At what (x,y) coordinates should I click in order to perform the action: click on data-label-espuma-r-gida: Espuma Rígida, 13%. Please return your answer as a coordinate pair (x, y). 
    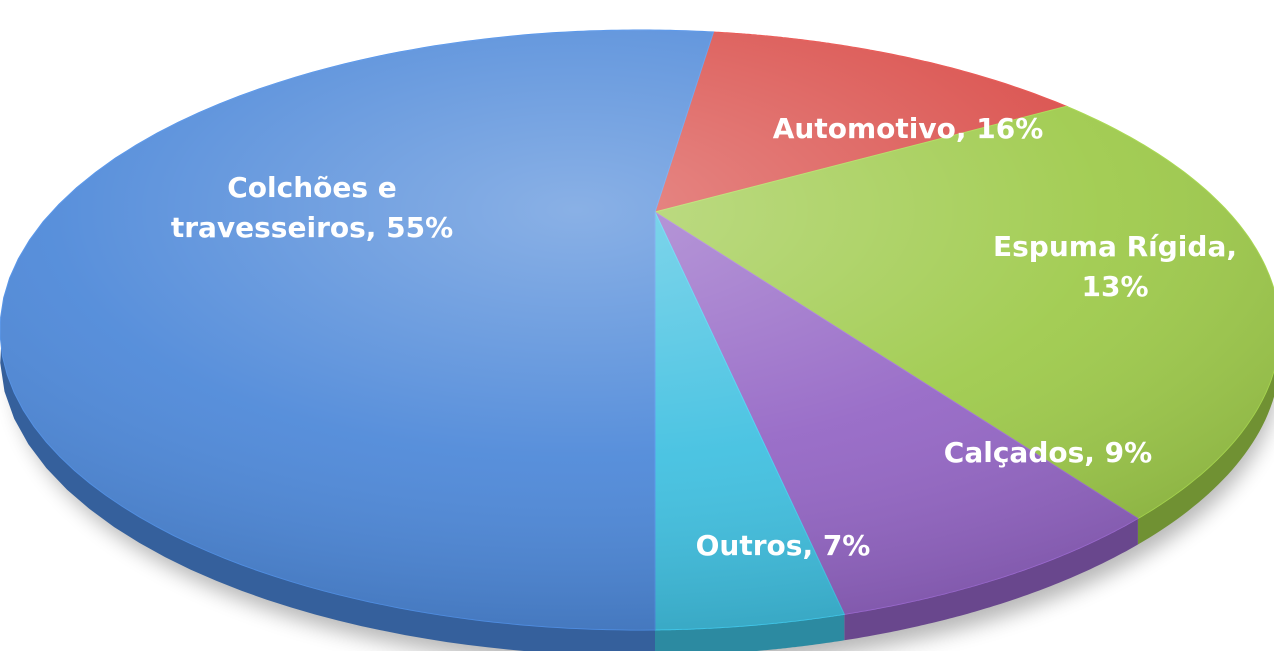
    Looking at the image, I should click on (1115, 266).